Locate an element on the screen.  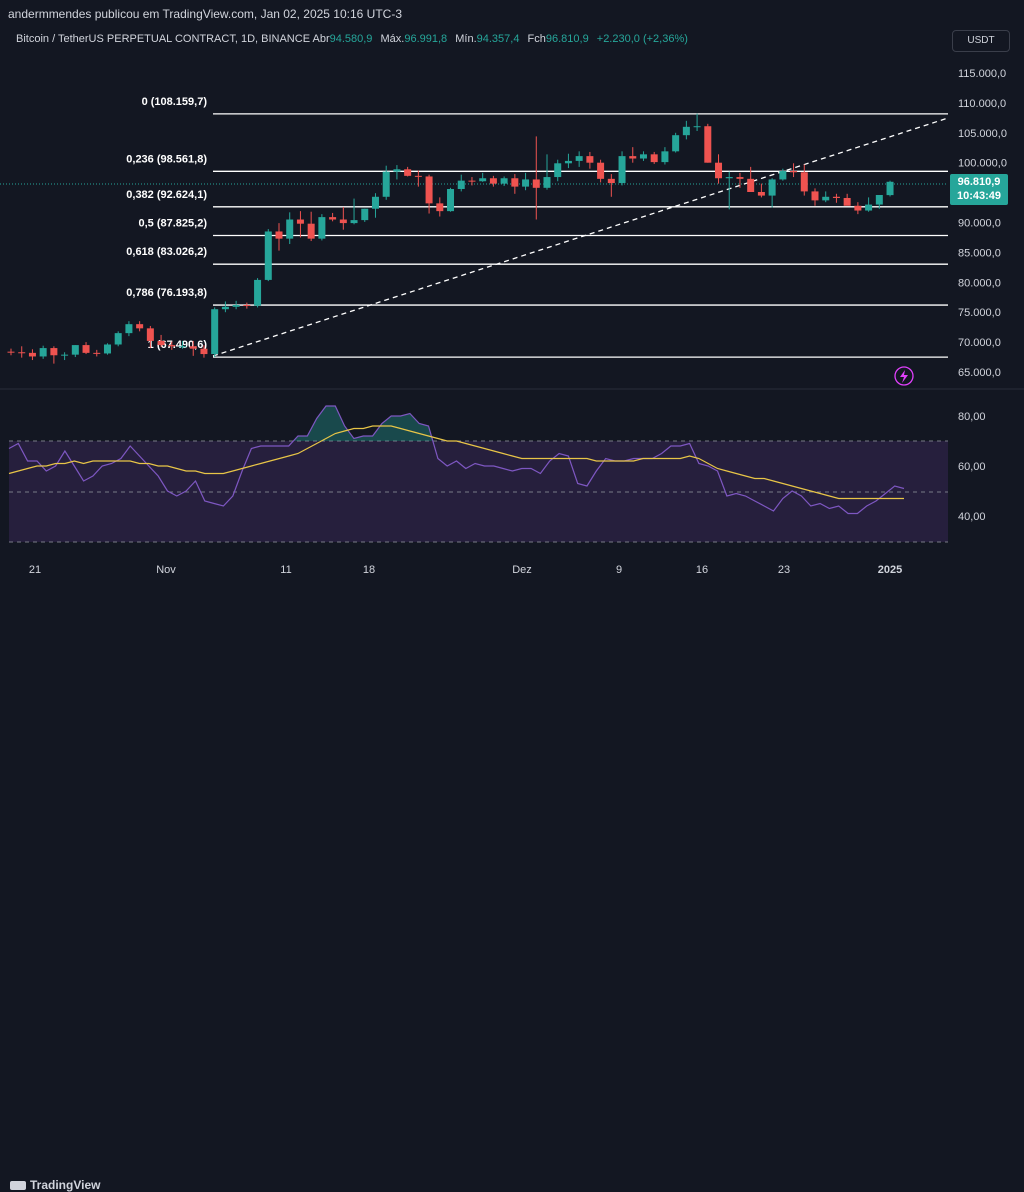
close-value: 96.810,9 is located at coordinates (567, 39).